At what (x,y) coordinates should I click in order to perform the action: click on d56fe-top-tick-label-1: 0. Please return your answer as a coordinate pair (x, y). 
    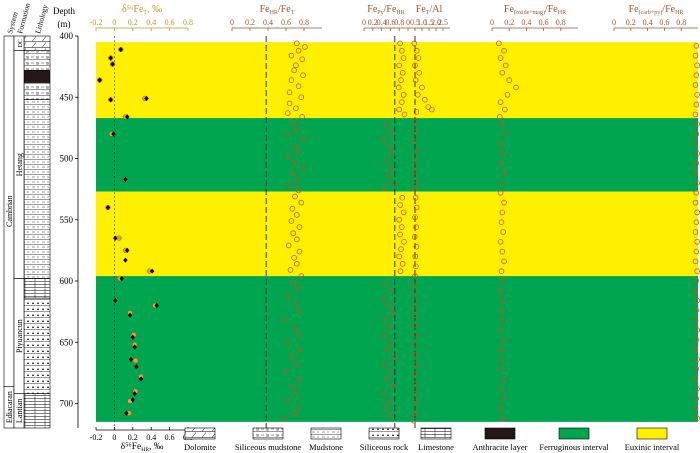
    Looking at the image, I should click on (114, 22).